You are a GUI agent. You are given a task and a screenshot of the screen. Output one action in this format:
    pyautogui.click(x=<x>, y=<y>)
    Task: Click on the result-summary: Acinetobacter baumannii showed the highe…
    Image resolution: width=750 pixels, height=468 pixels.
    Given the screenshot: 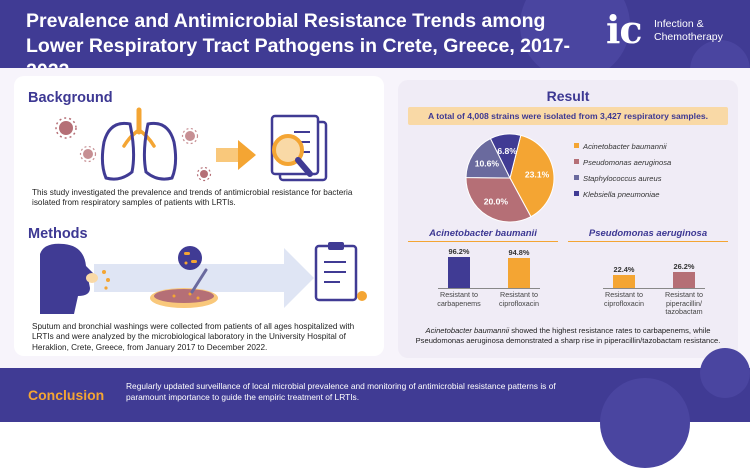 What is the action you would take?
    pyautogui.click(x=568, y=335)
    